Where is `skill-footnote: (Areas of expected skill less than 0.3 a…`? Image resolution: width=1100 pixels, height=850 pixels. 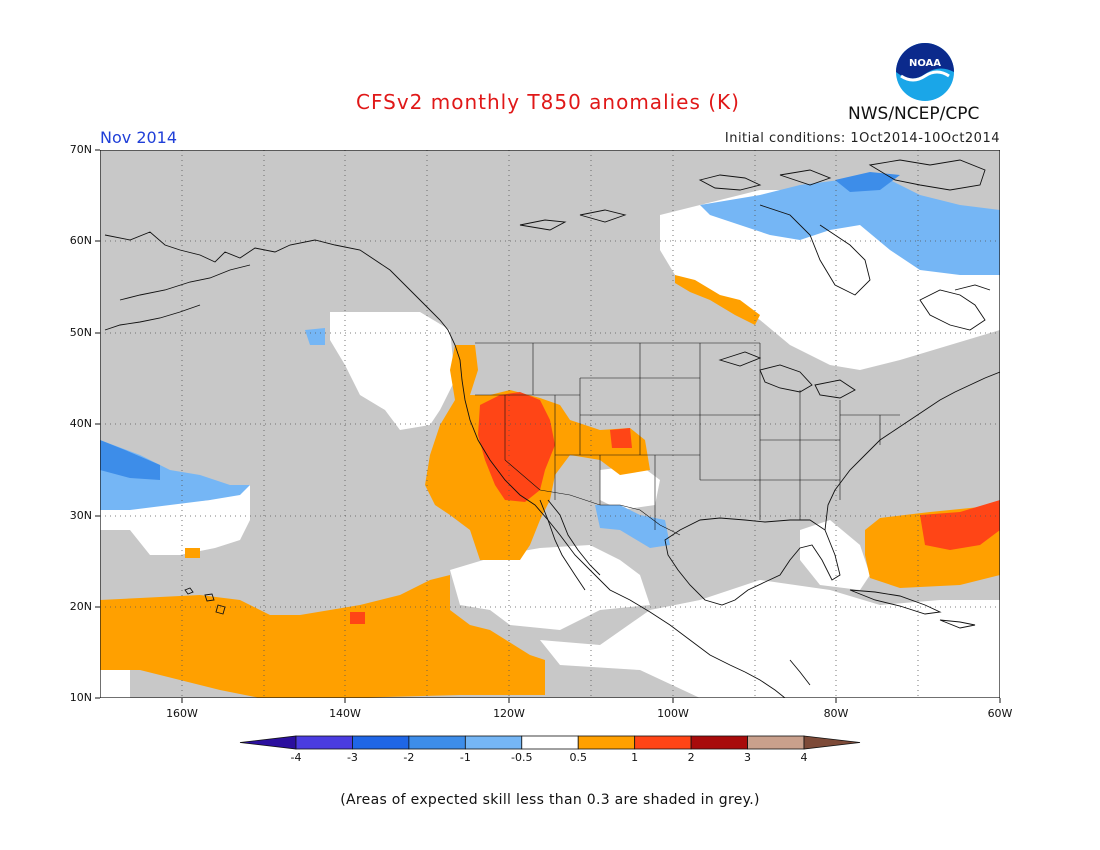
skill-footnote: (Areas of expected skill less than 0.3 a… is located at coordinates (550, 800).